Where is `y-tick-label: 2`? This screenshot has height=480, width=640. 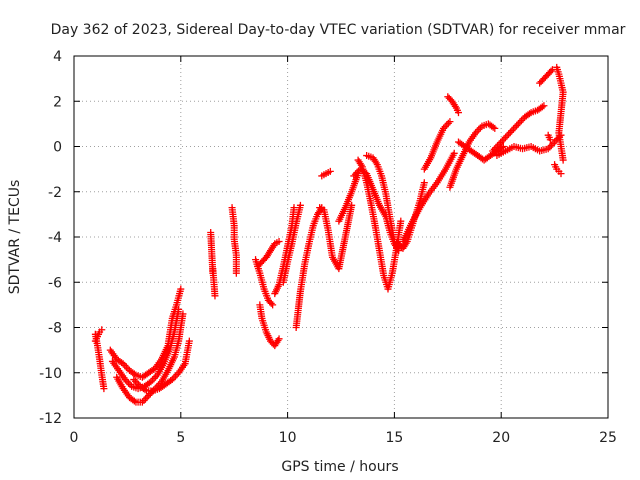
y-tick-label: 2 is located at coordinates (57, 102).